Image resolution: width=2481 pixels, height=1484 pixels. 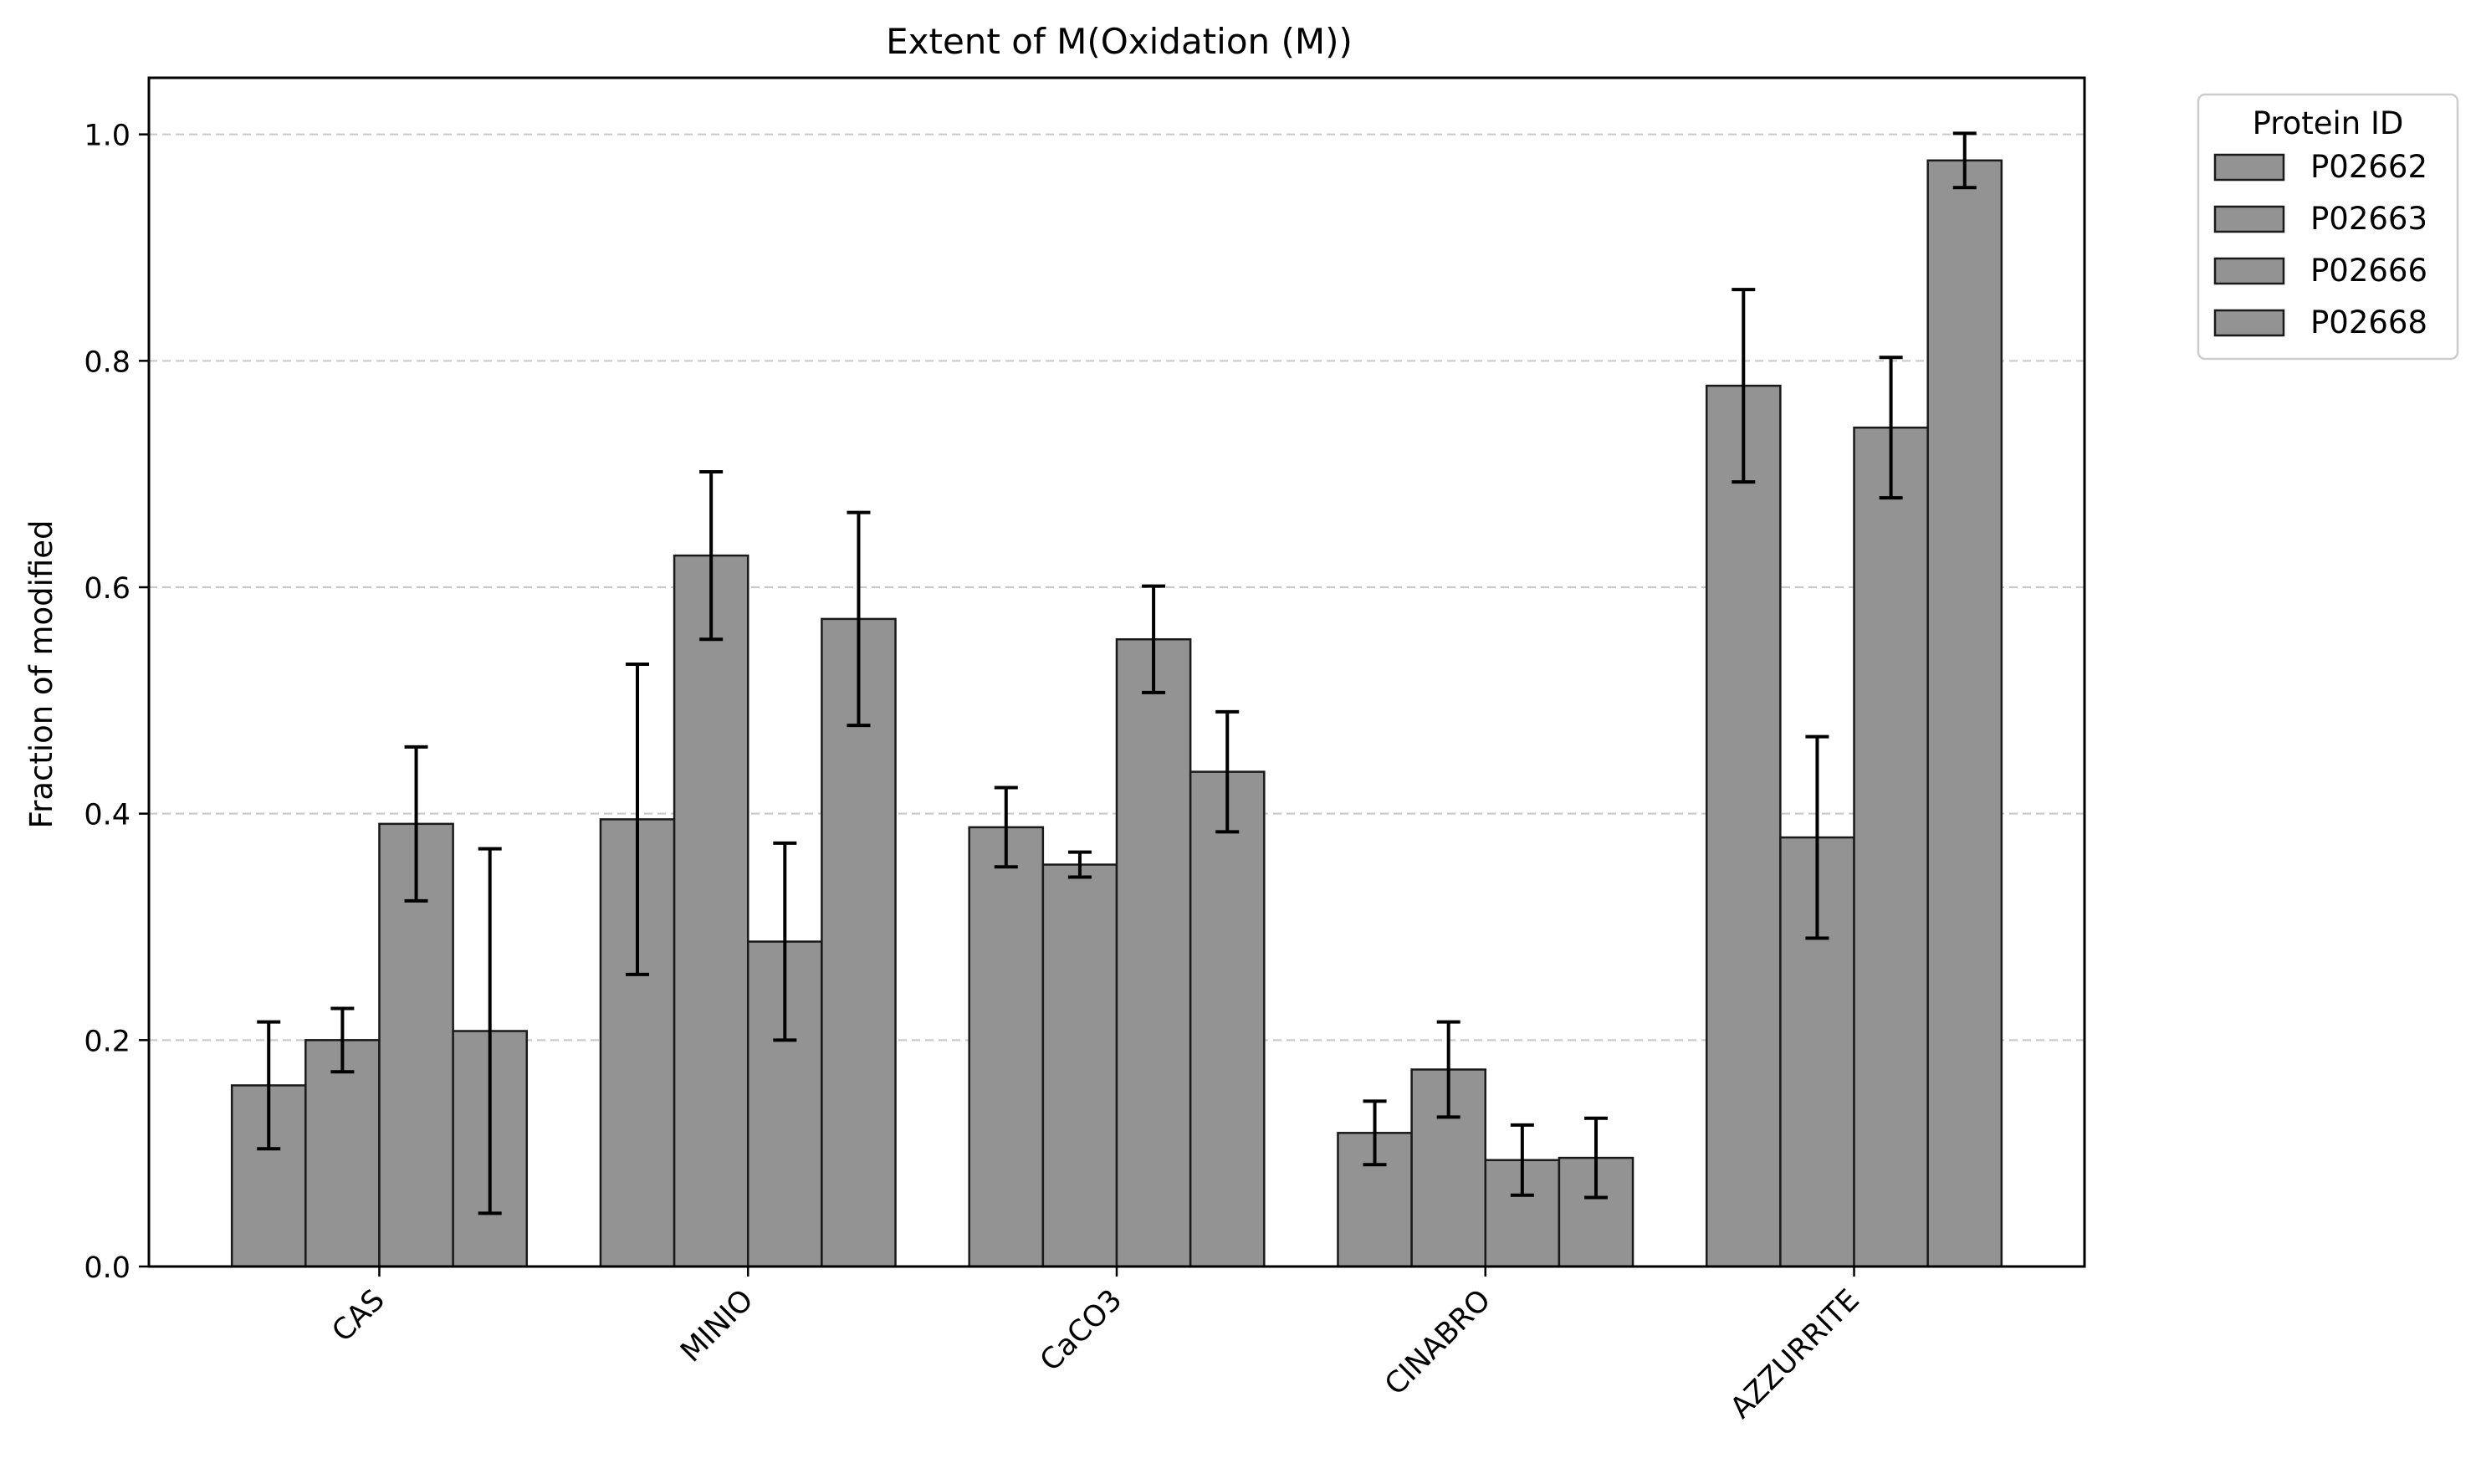 I want to click on legend-label: P02666, so click(x=2368, y=271).